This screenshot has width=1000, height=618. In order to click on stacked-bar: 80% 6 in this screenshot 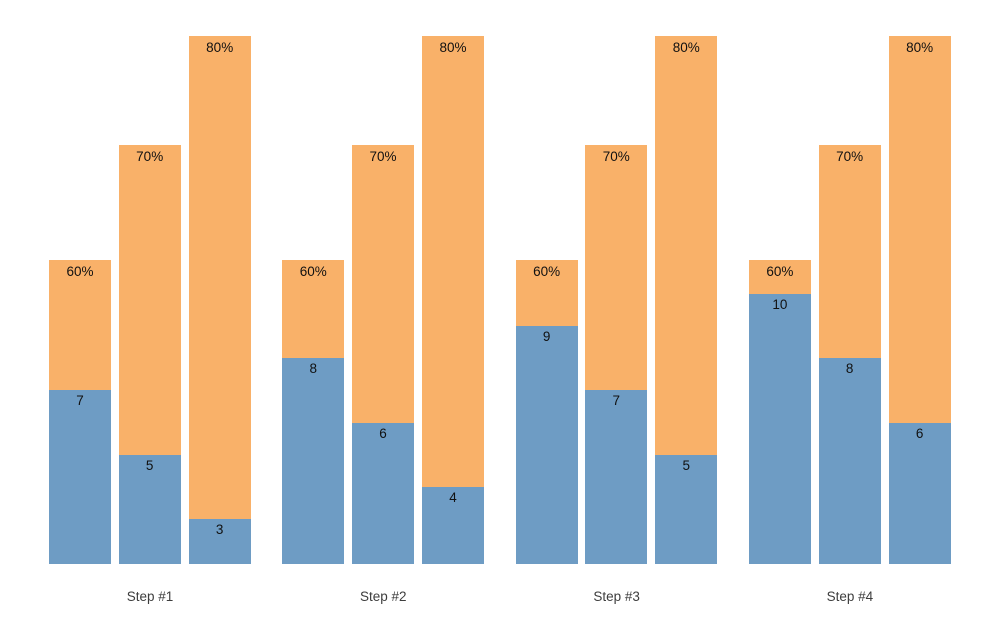, I will do `click(919, 300)`.